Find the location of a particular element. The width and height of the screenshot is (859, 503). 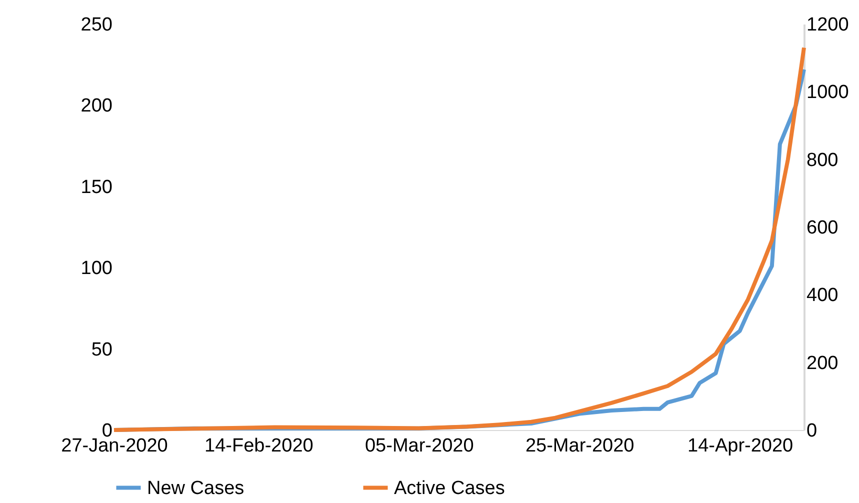

x-tick-label: 25-Mar-2020 is located at coordinates (579, 446).